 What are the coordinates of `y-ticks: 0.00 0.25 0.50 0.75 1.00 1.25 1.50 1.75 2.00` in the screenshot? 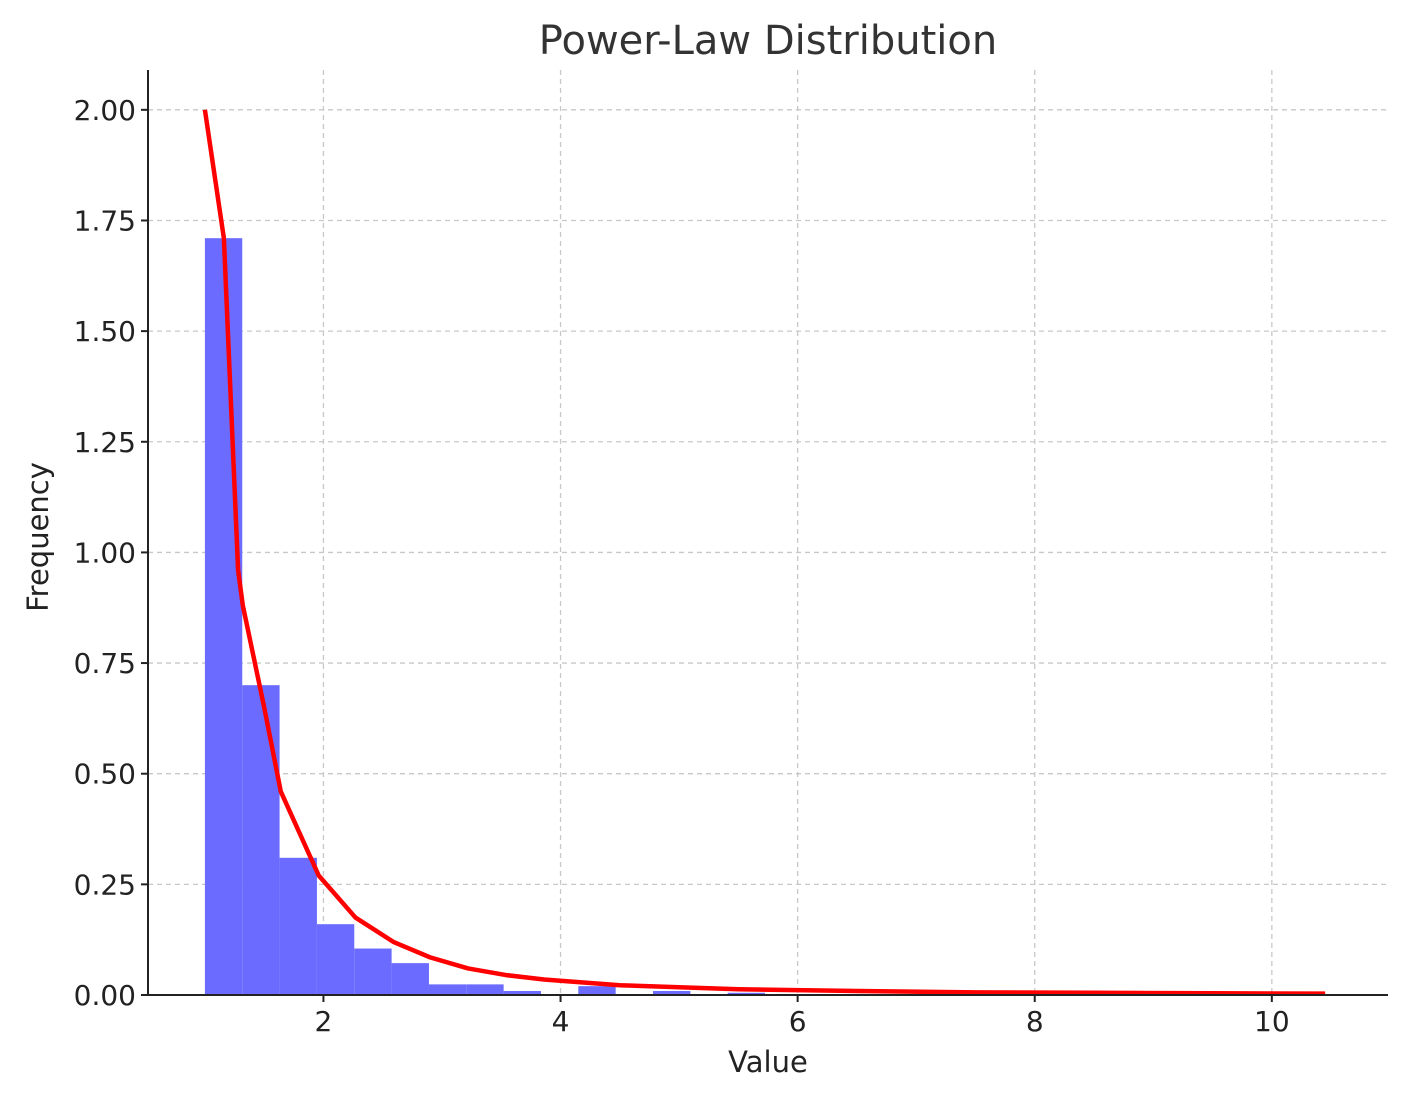 It's located at (111, 553).